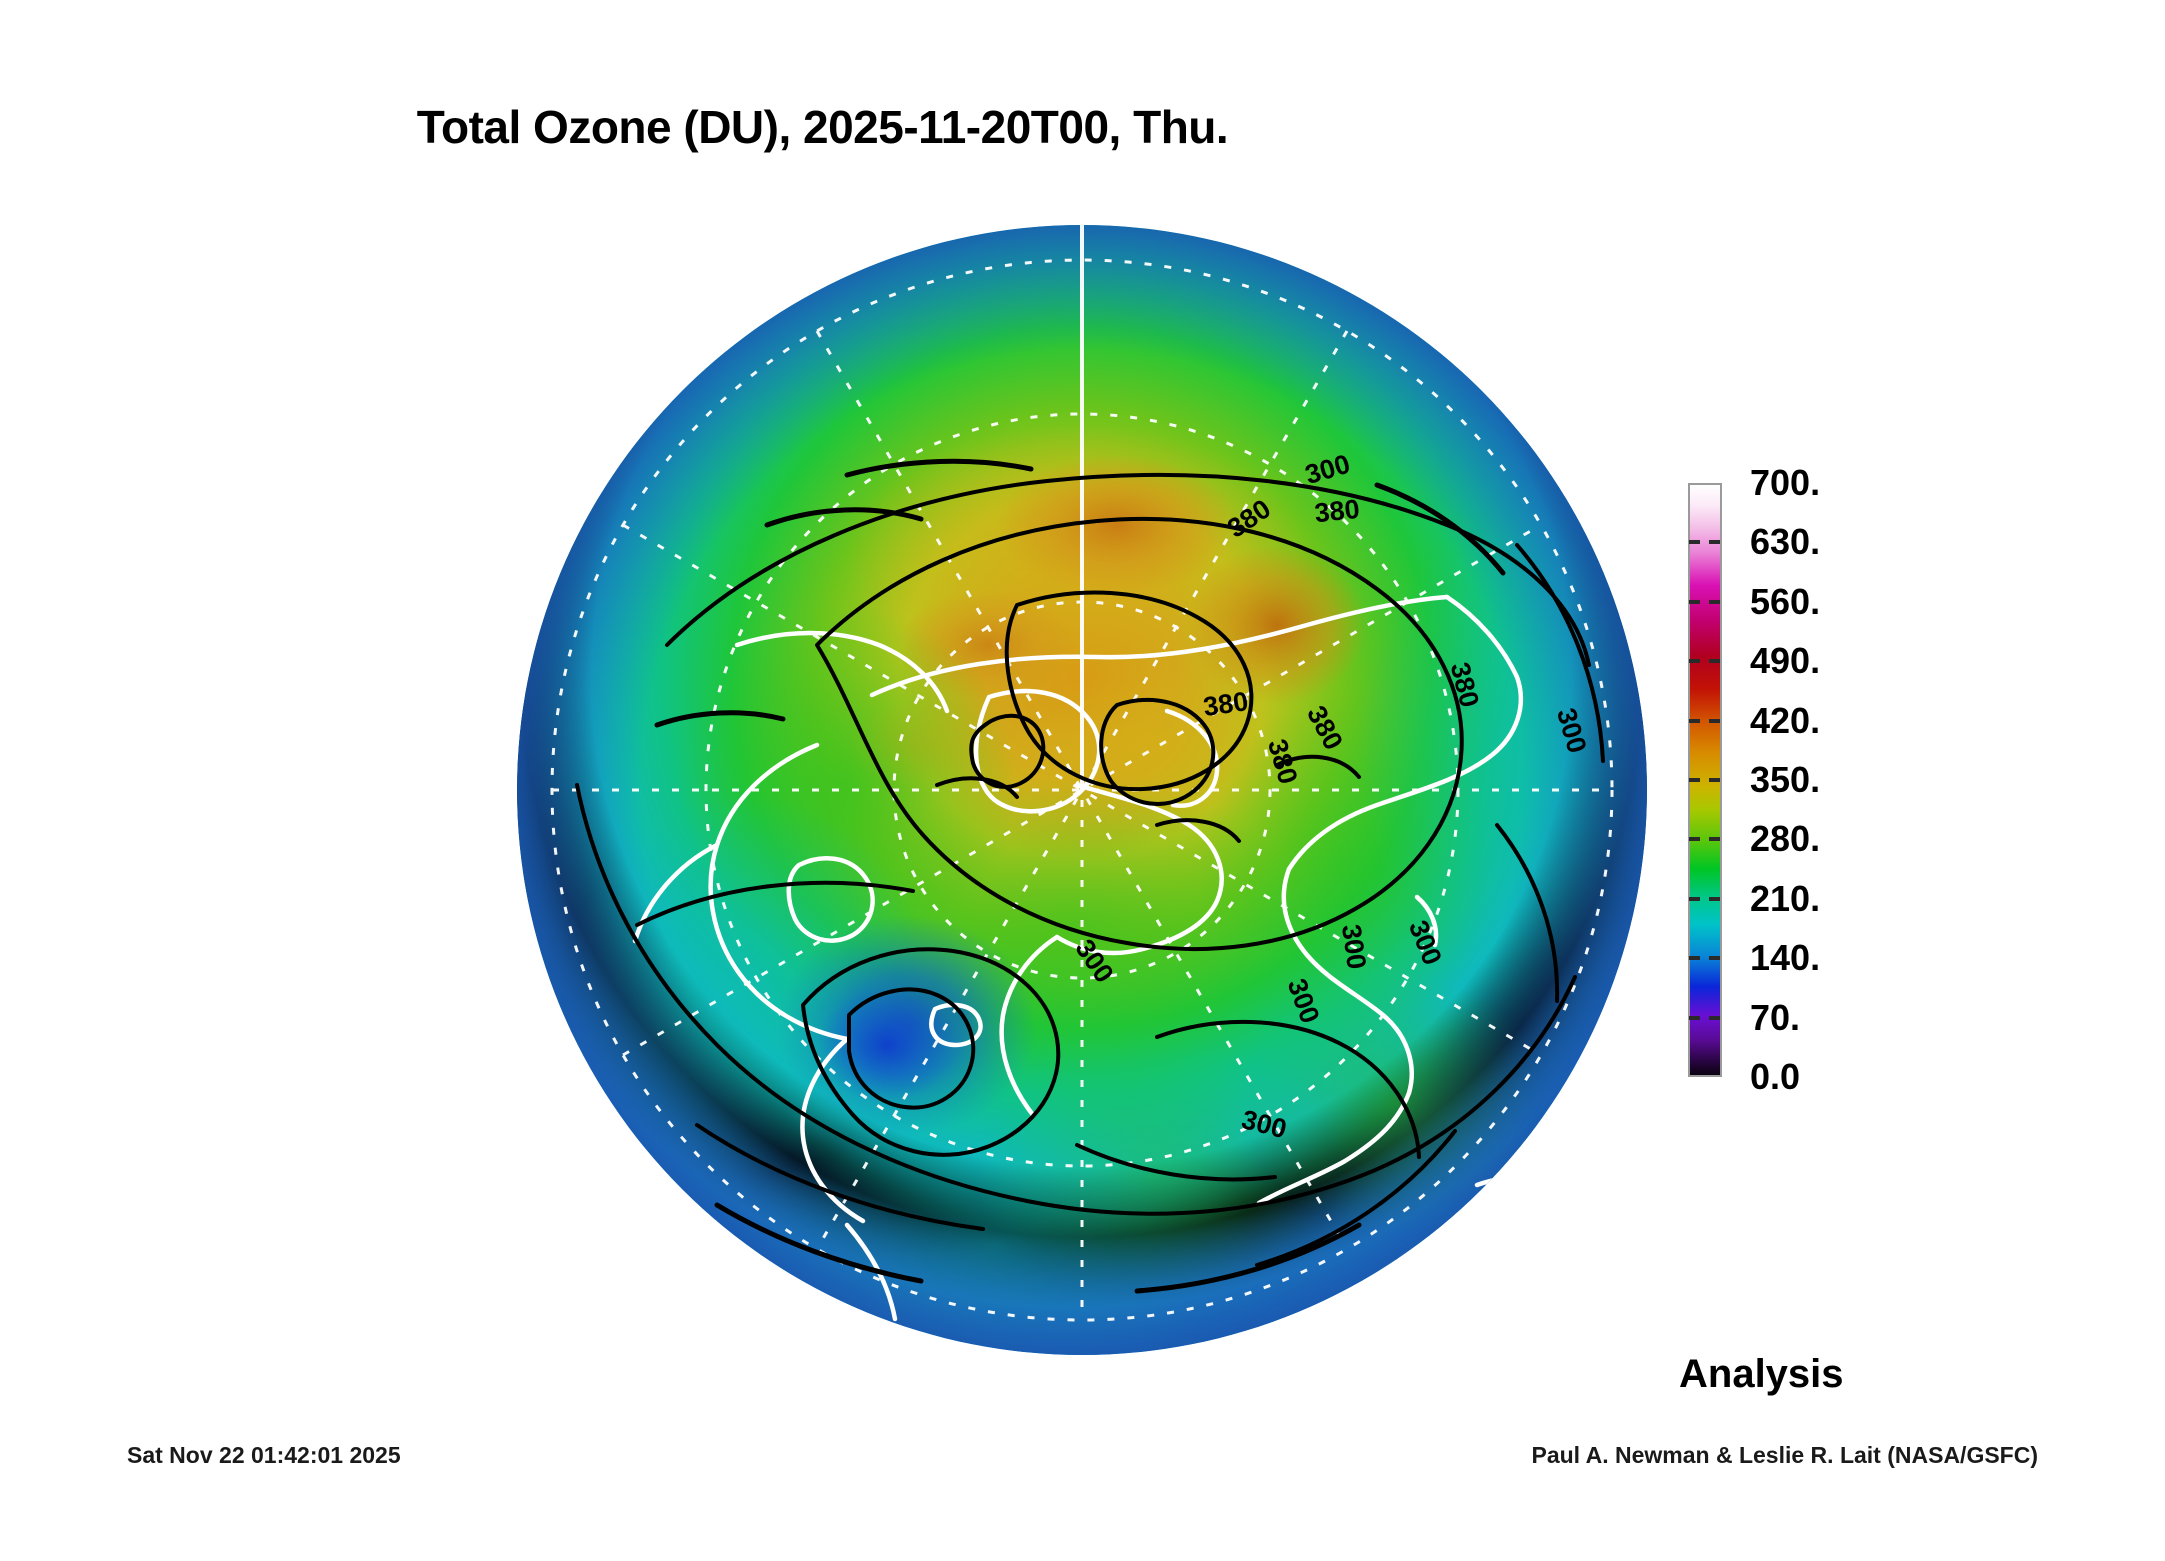  I want to click on colorbar-tick-label: 560., so click(1785, 601).